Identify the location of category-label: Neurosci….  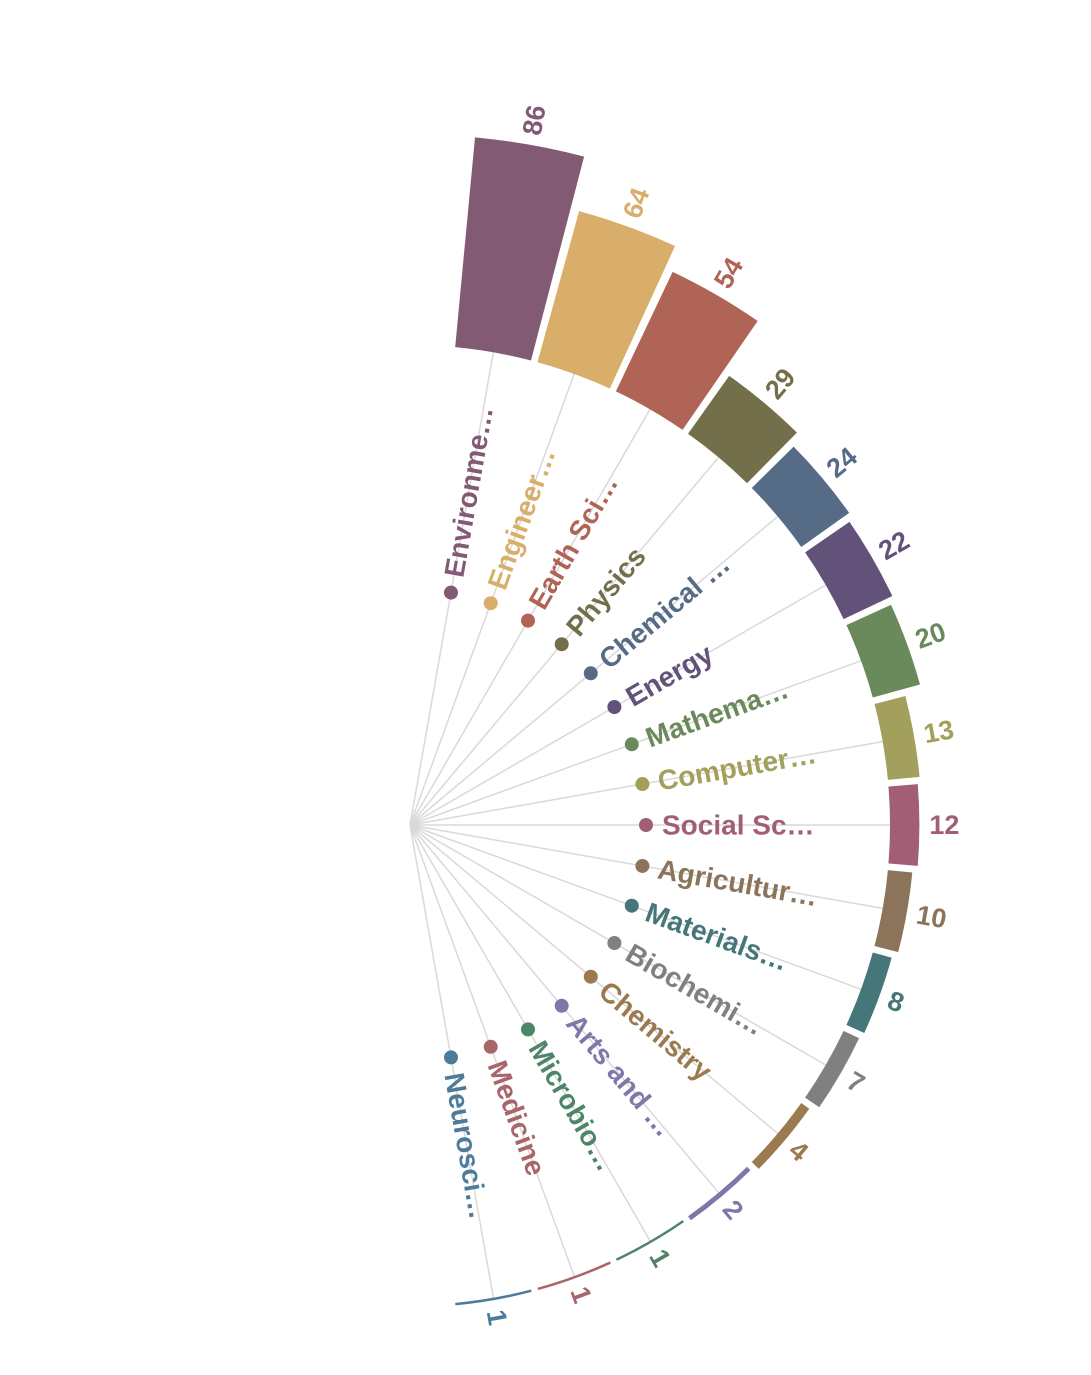
(466, 1145).